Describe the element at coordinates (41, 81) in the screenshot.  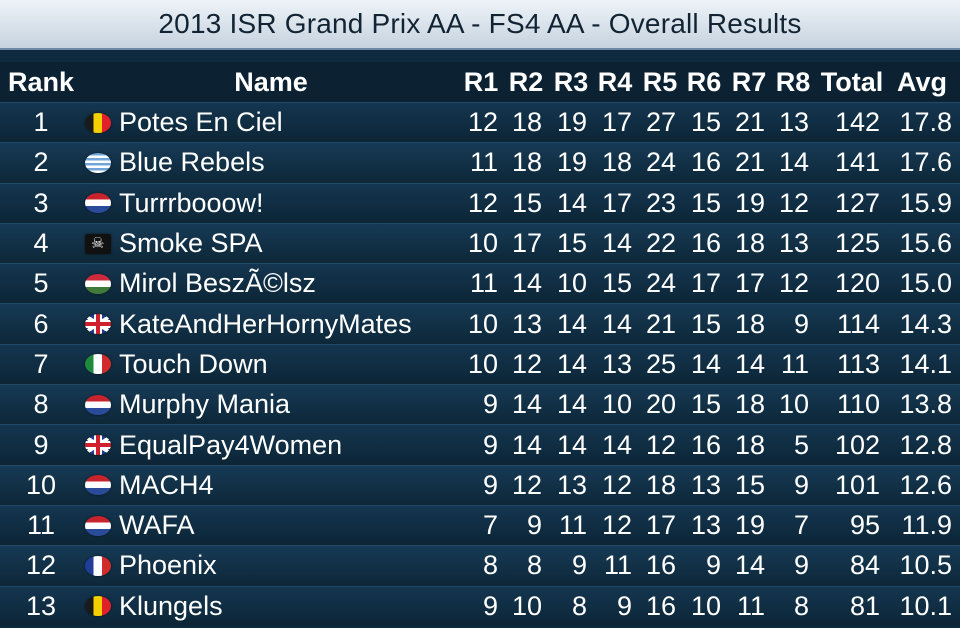
I see `header-rank: Rank` at that location.